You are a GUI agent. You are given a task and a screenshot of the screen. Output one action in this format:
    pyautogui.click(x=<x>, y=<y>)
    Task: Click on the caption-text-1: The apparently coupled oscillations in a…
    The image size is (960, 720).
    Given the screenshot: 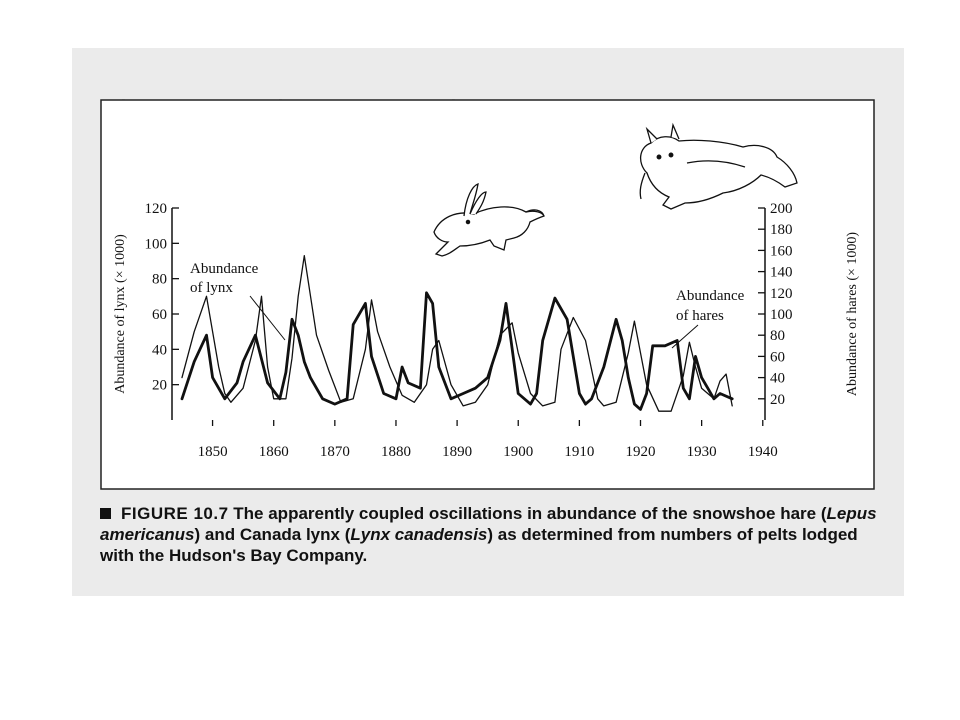 What is the action you would take?
    pyautogui.click(x=530, y=513)
    